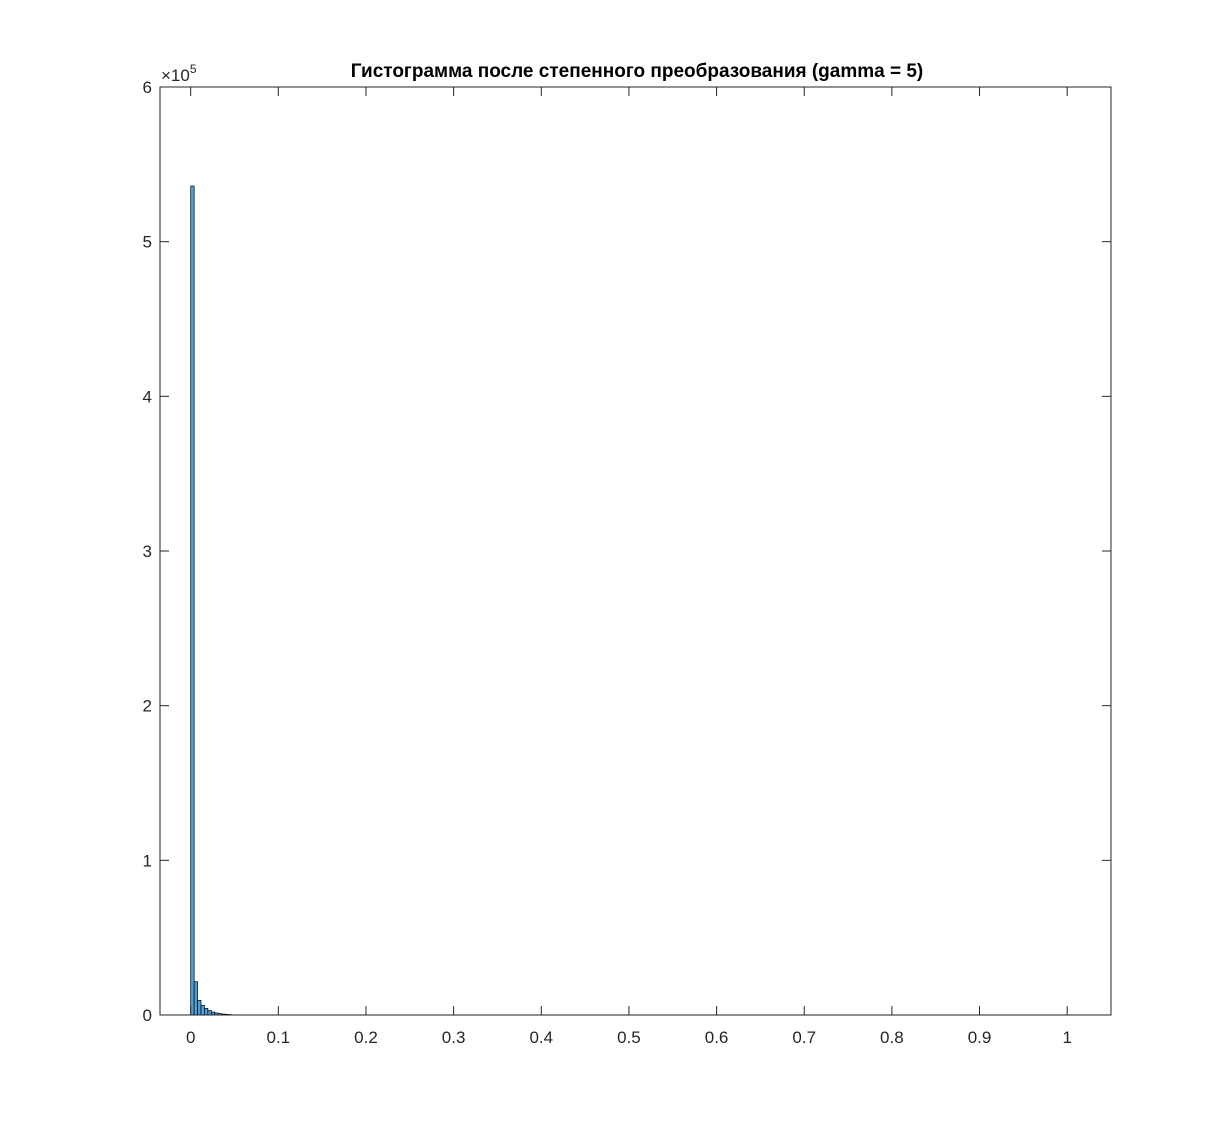  Describe the element at coordinates (717, 1037) in the screenshot. I see `x-tick-label: 0.6` at that location.